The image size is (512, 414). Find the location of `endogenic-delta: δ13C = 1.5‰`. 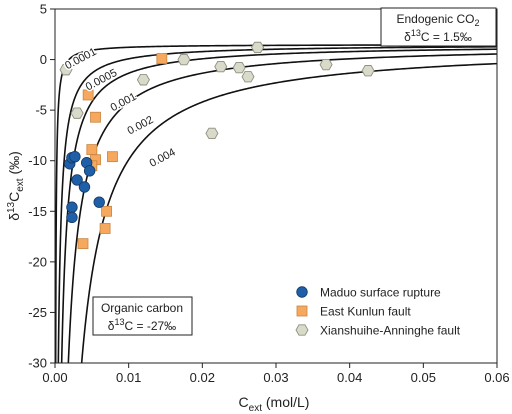

endogenic-delta: δ13C = 1.5‰ is located at coordinates (438, 36).